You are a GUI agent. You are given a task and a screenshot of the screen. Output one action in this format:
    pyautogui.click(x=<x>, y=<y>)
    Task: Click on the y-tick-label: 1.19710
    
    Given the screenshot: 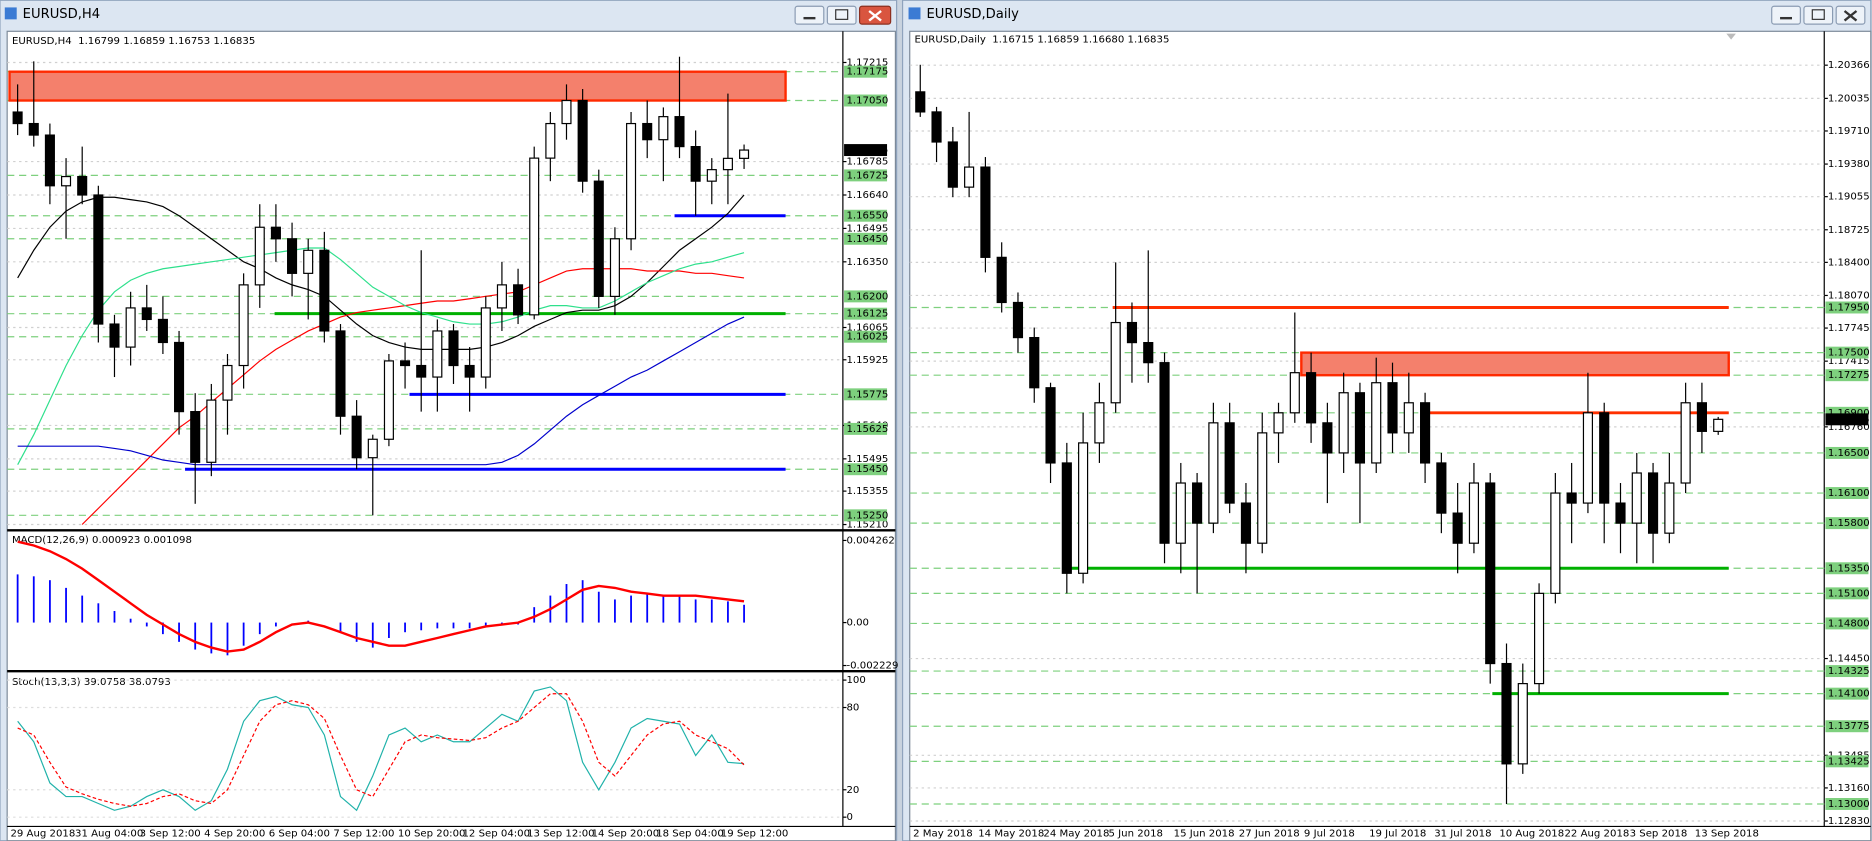 What is the action you would take?
    pyautogui.click(x=1849, y=131)
    